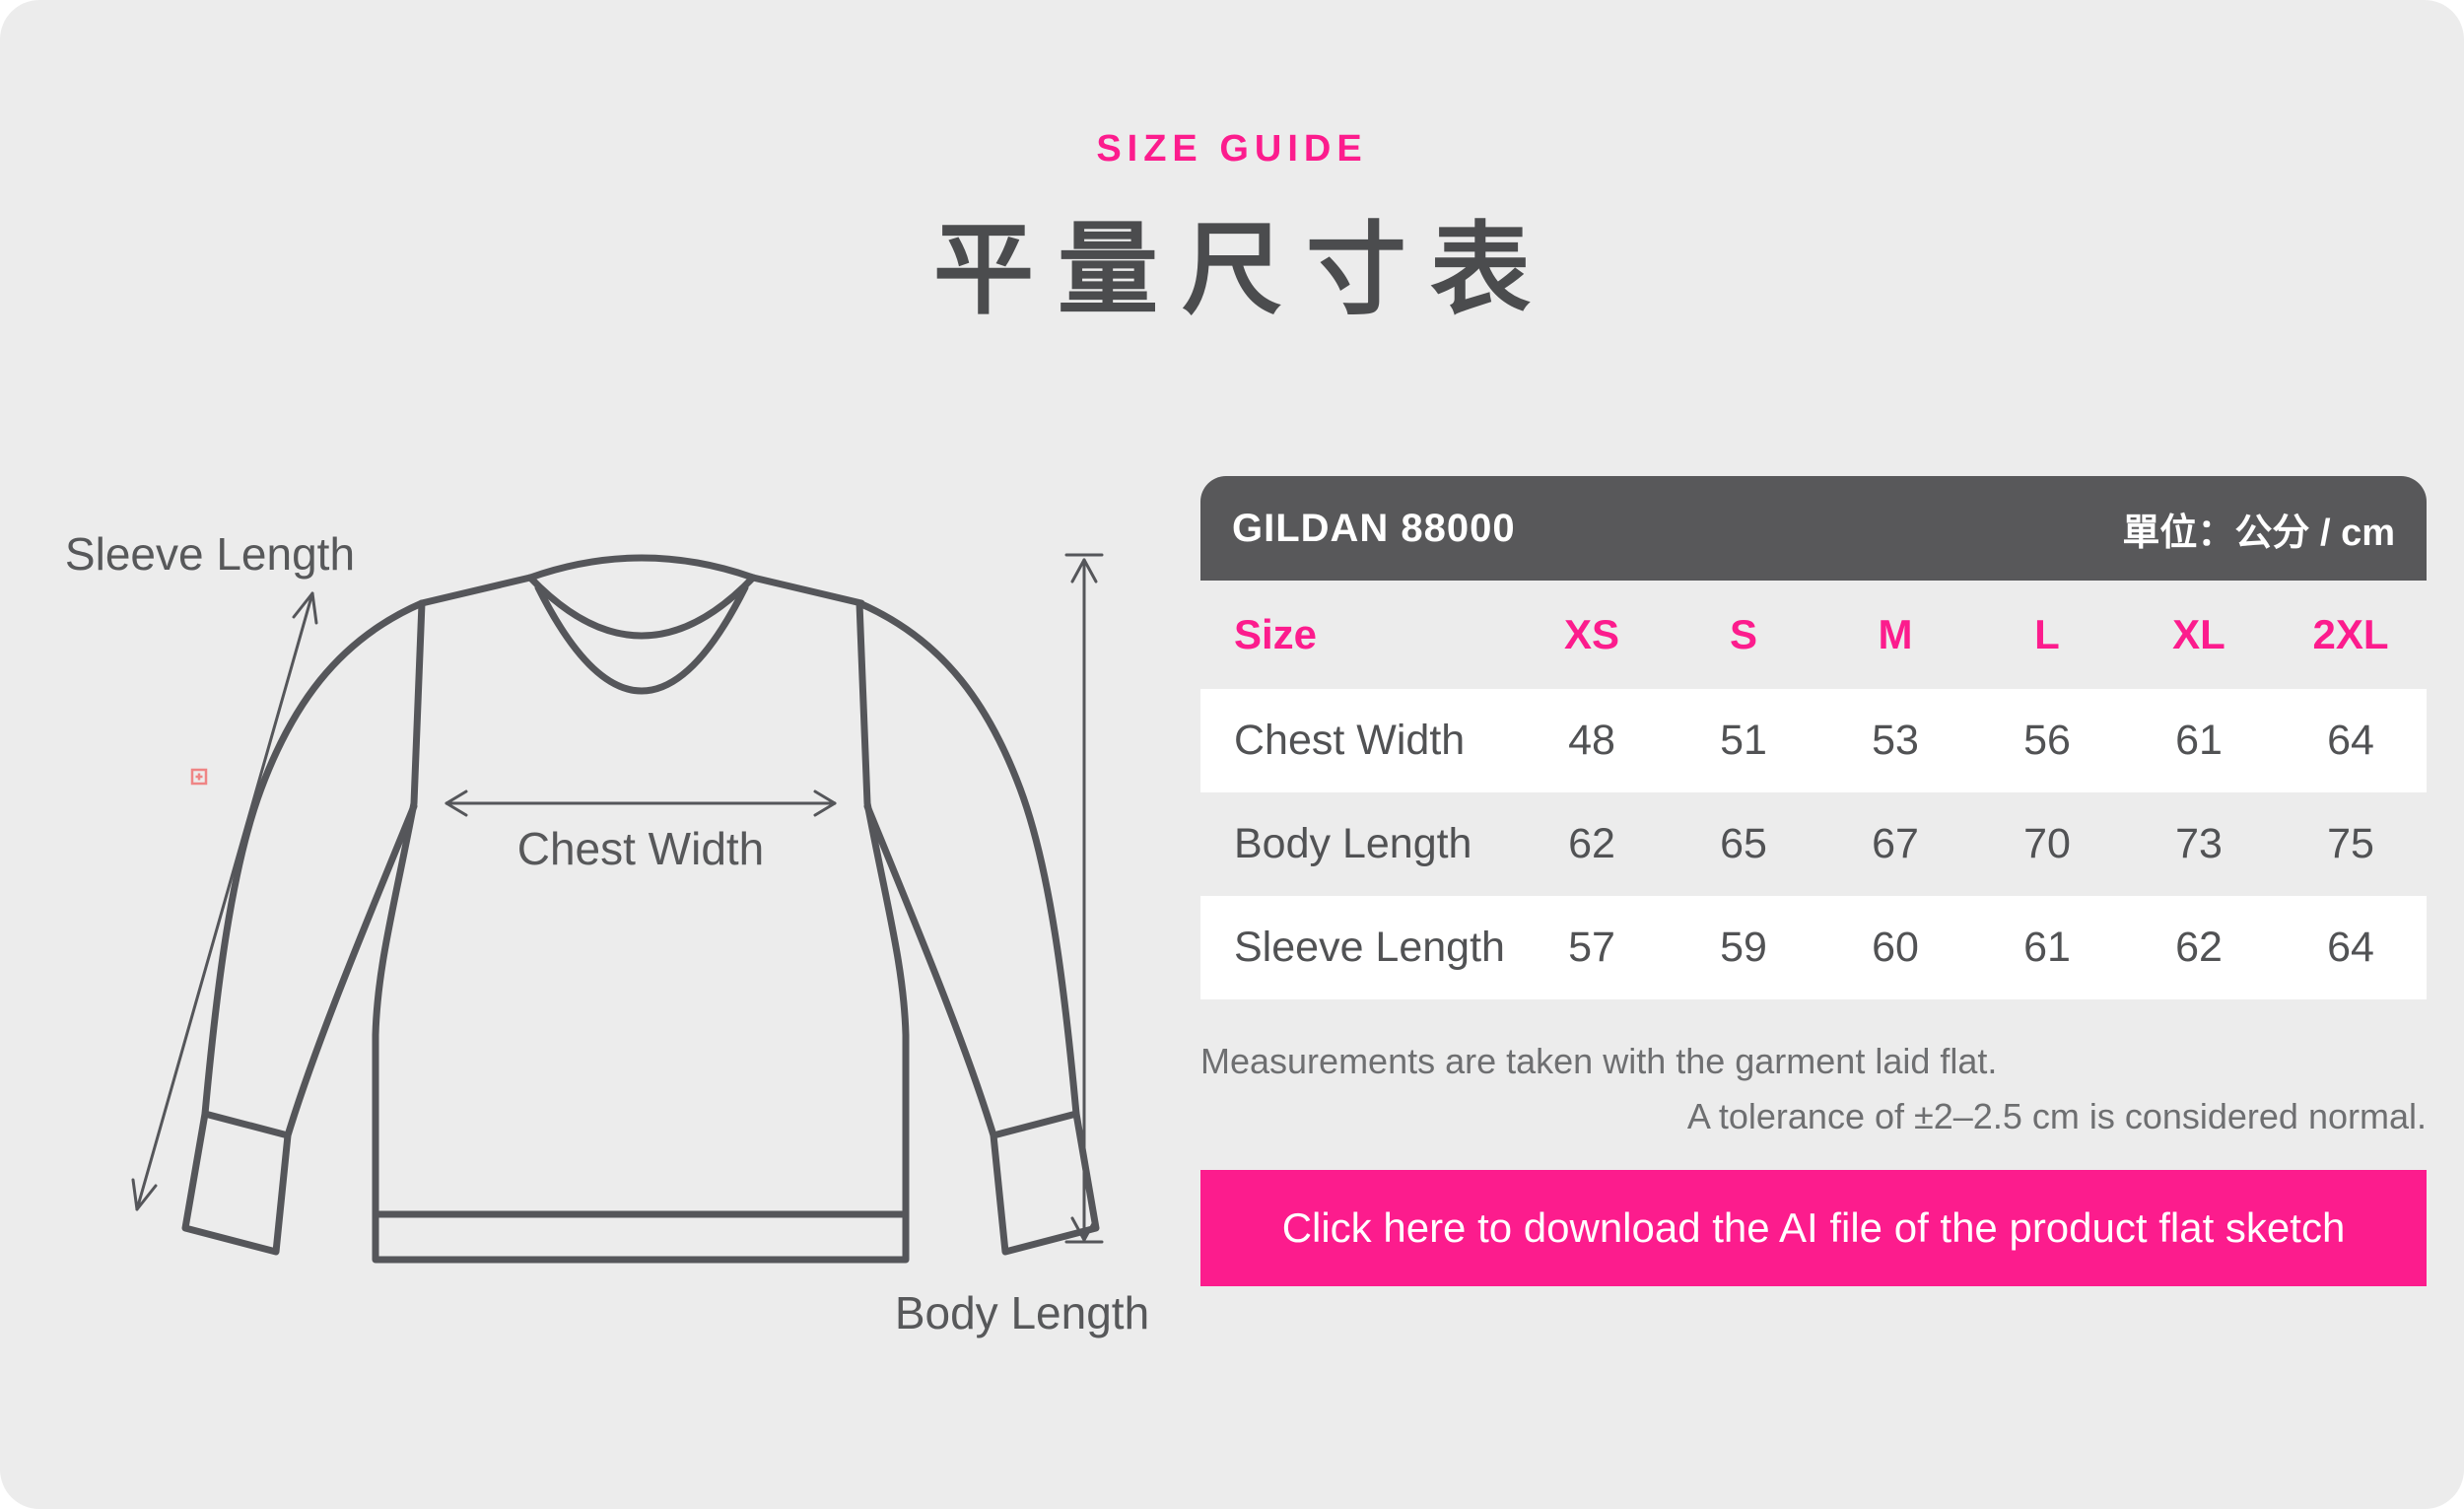 Image resolution: width=2464 pixels, height=1509 pixels. What do you see at coordinates (1591, 634) in the screenshot?
I see `size-col-xs: XS` at bounding box center [1591, 634].